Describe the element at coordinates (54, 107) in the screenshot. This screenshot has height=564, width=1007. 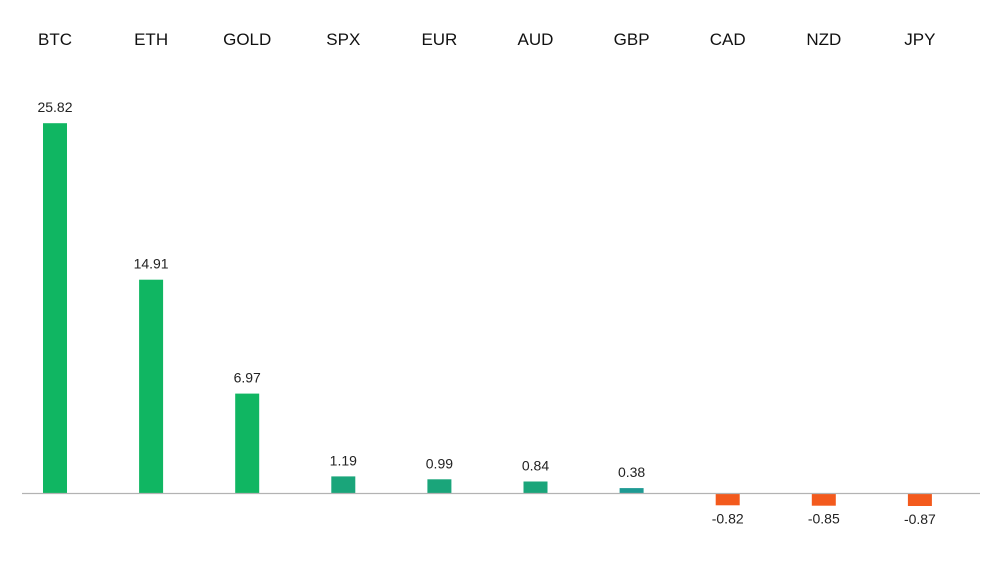
I see `value-label-btc: 25.82` at that location.